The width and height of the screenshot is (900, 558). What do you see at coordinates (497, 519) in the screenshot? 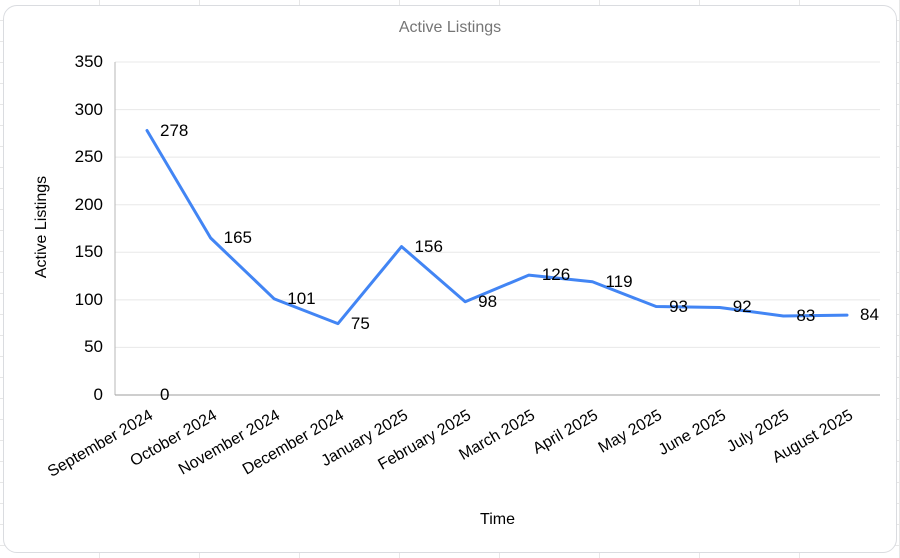
I see `x-axis-title: Time` at bounding box center [497, 519].